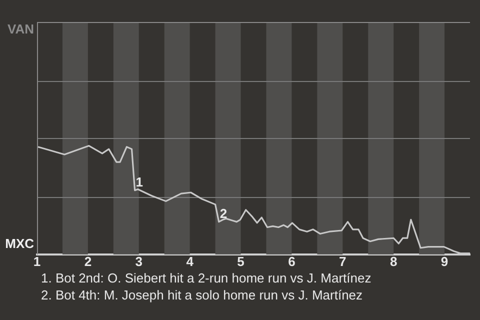 The width and height of the screenshot is (480, 320). What do you see at coordinates (190, 261) in the screenshot?
I see `x-tick-label: 4` at bounding box center [190, 261].